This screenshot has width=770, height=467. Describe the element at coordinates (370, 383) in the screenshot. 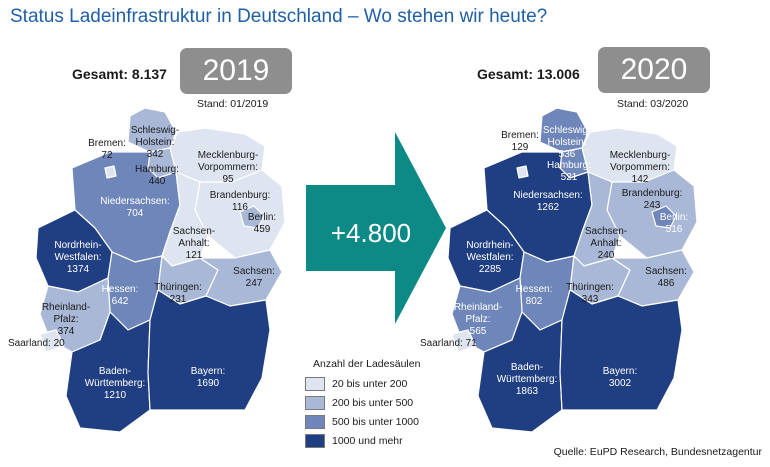

I see `legend-label: 20 bis unter 200` at that location.